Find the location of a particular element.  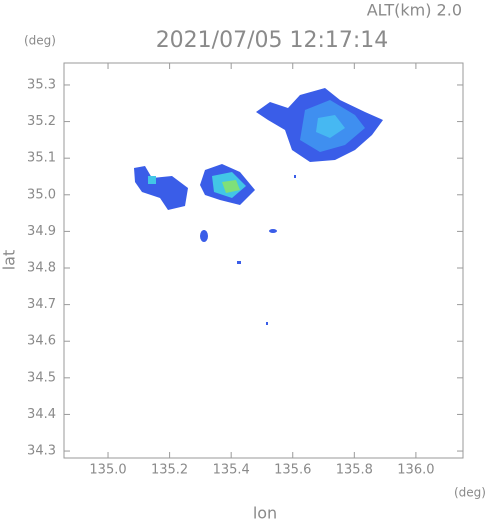

y-tick-label: 34.3 is located at coordinates (41, 451).